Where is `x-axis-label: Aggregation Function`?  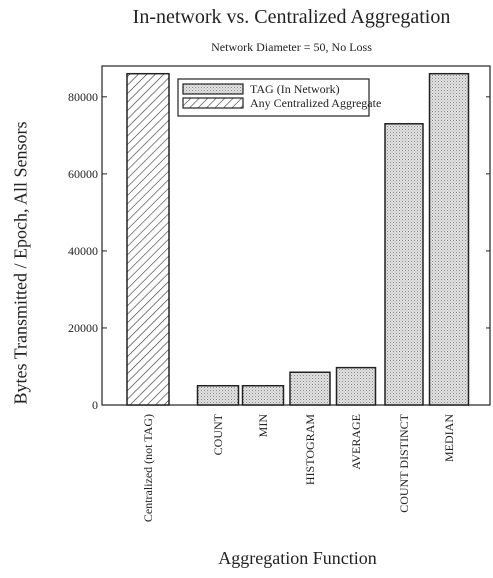 x-axis-label: Aggregation Function is located at coordinates (297, 558).